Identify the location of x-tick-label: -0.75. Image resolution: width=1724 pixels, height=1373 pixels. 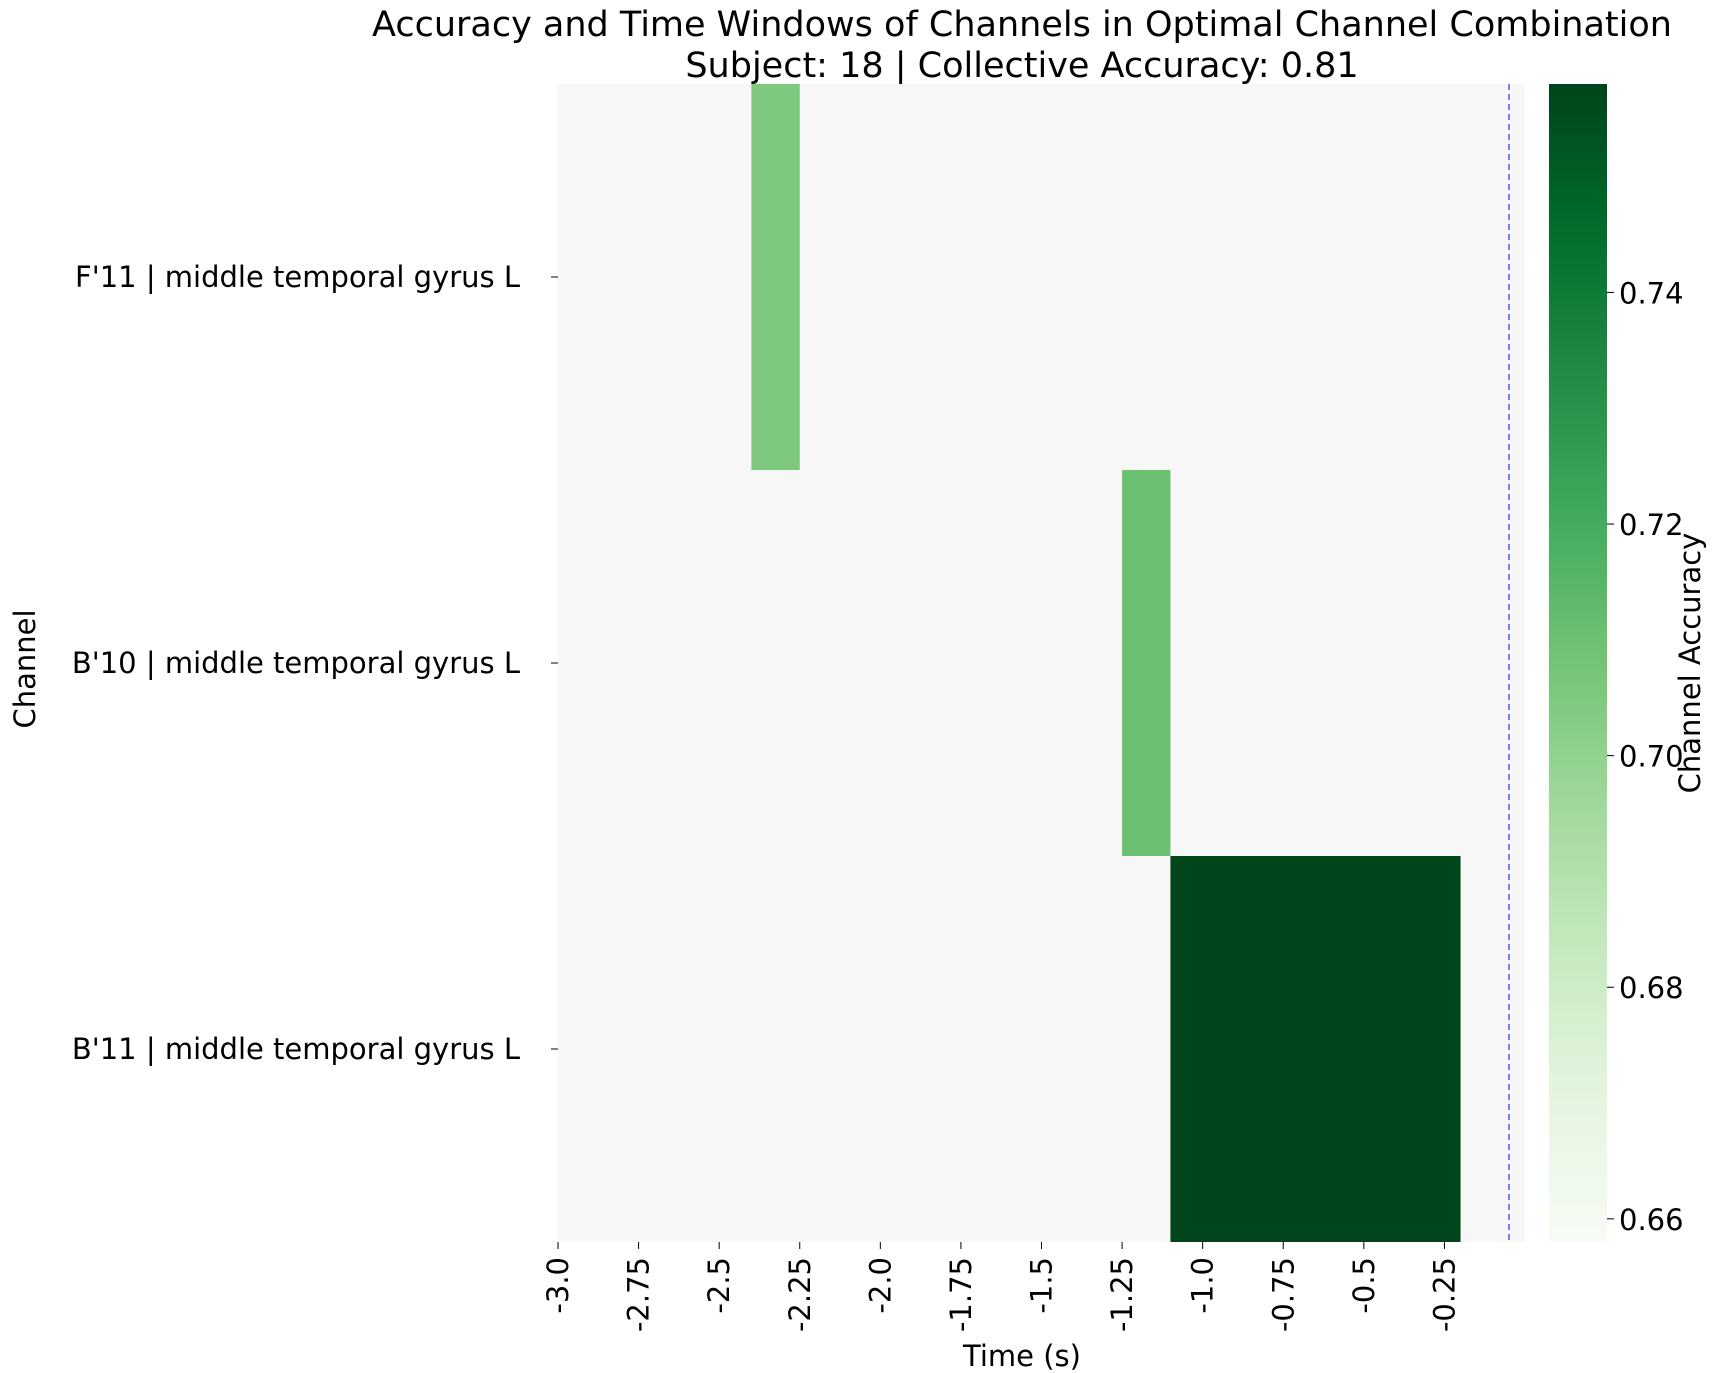
(1283, 1294).